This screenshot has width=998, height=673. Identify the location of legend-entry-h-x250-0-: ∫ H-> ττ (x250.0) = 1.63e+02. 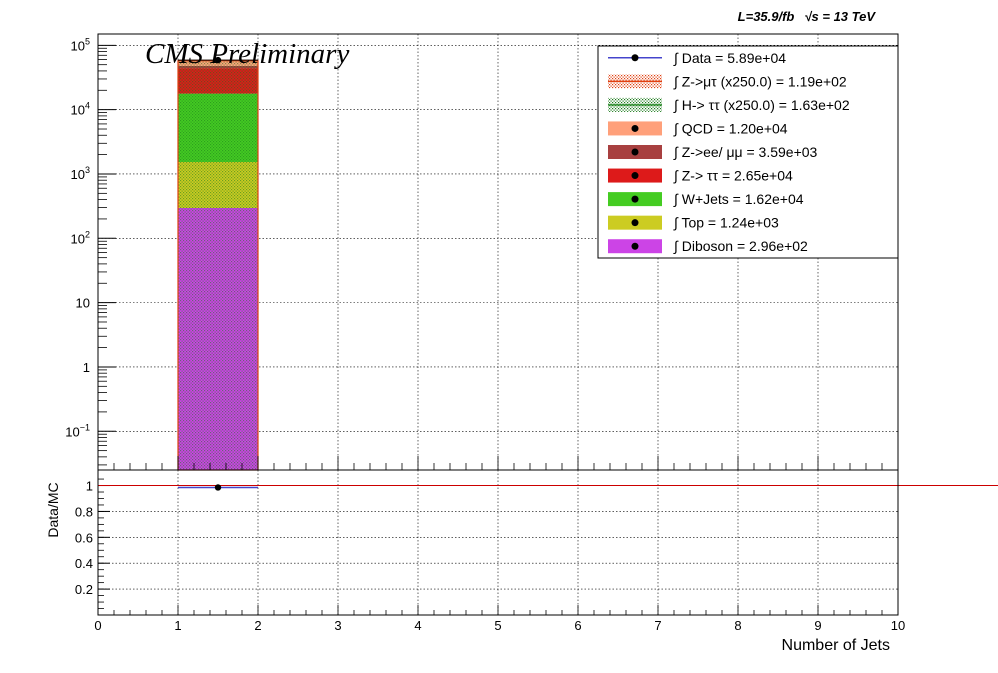
(761, 105).